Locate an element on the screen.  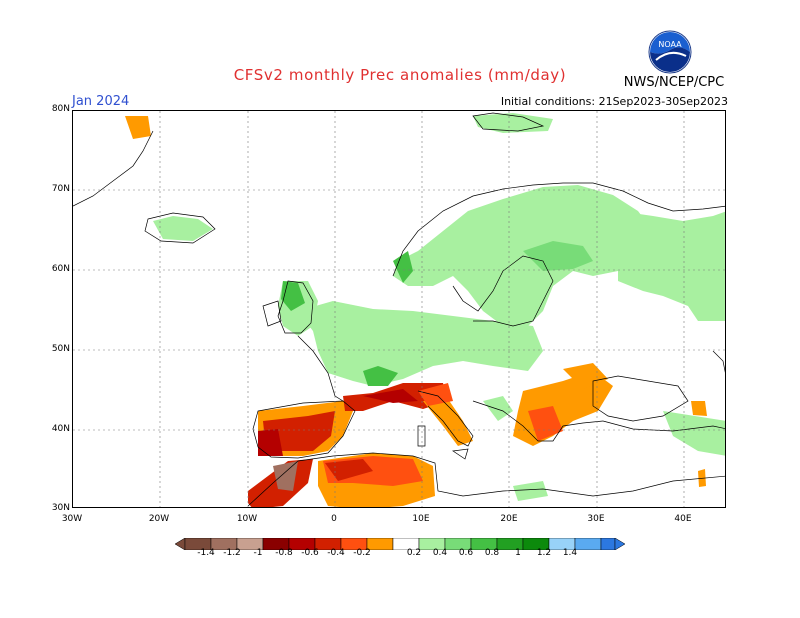
wet-region-scandinavia is located at coordinates (523, 255).